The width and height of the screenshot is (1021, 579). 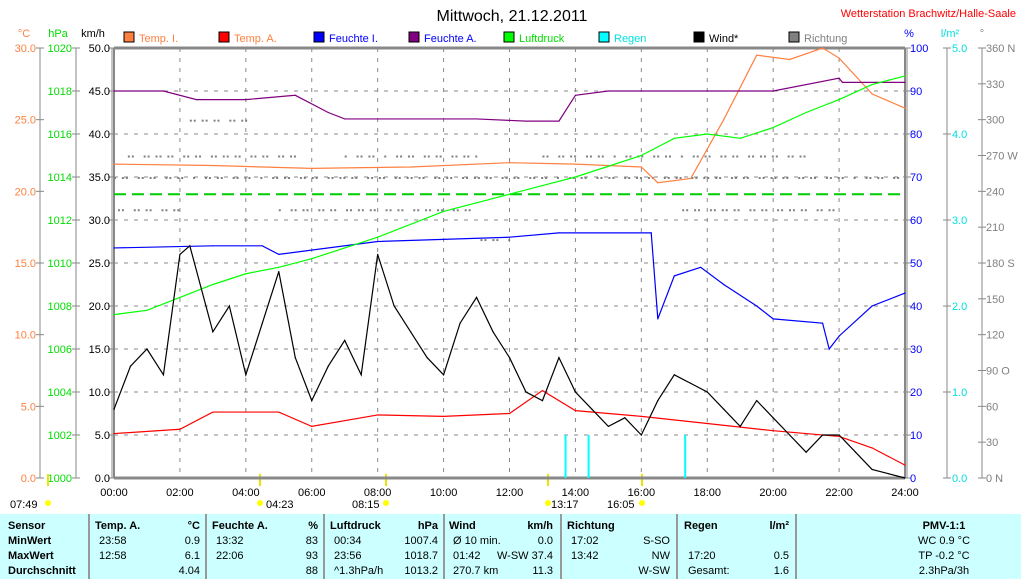 What do you see at coordinates (58, 34) in the screenshot?
I see `pressure-axis-unit: hPa` at bounding box center [58, 34].